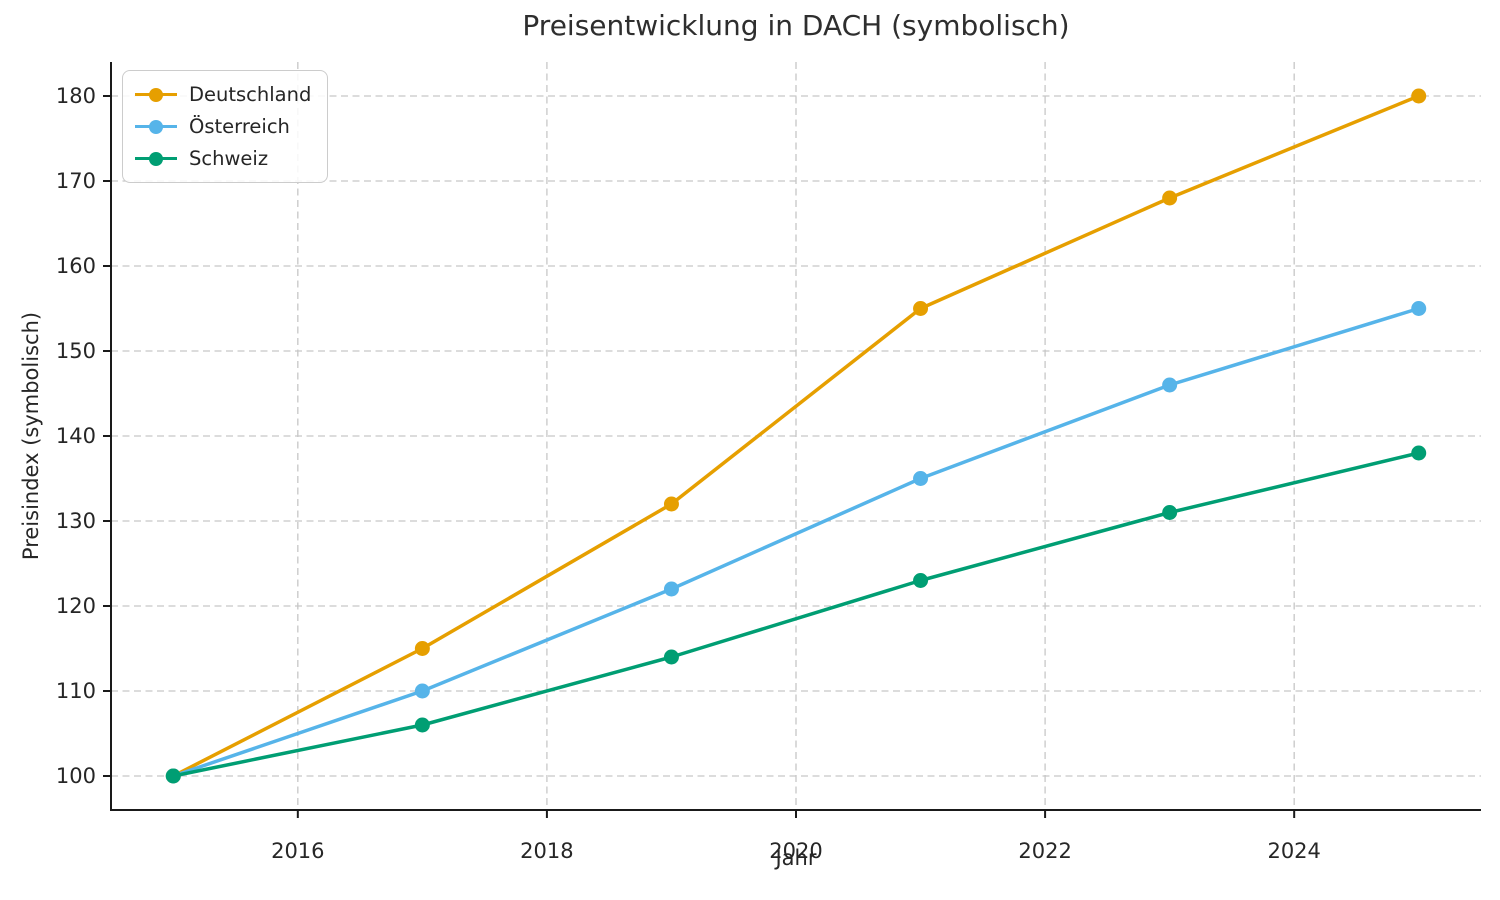 This screenshot has width=1500, height=900. What do you see at coordinates (921, 478) in the screenshot?
I see `data-point-österreich-2021` at bounding box center [921, 478].